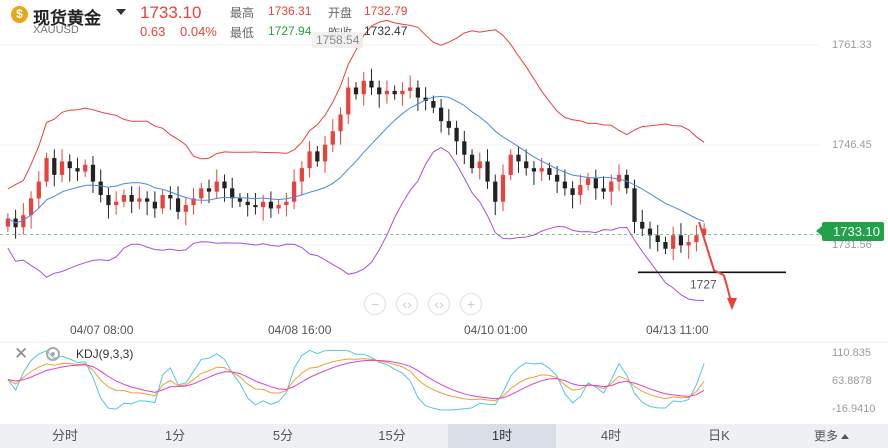 The height and width of the screenshot is (448, 888). Describe the element at coordinates (611, 435) in the screenshot. I see `tab-4hour: 4时` at that location.